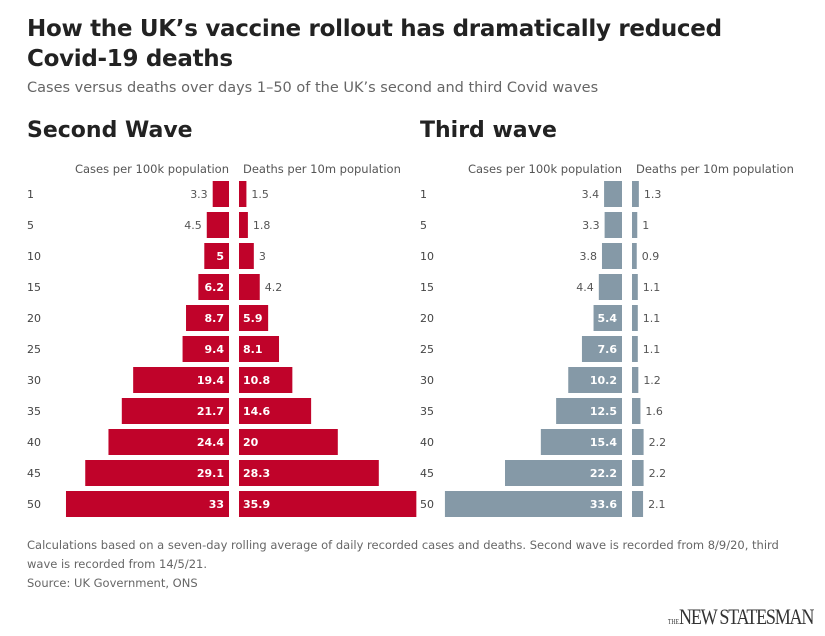 This screenshot has height=636, width=825. I want to click on second-wave-deaths-value: 35.9, so click(256, 504).